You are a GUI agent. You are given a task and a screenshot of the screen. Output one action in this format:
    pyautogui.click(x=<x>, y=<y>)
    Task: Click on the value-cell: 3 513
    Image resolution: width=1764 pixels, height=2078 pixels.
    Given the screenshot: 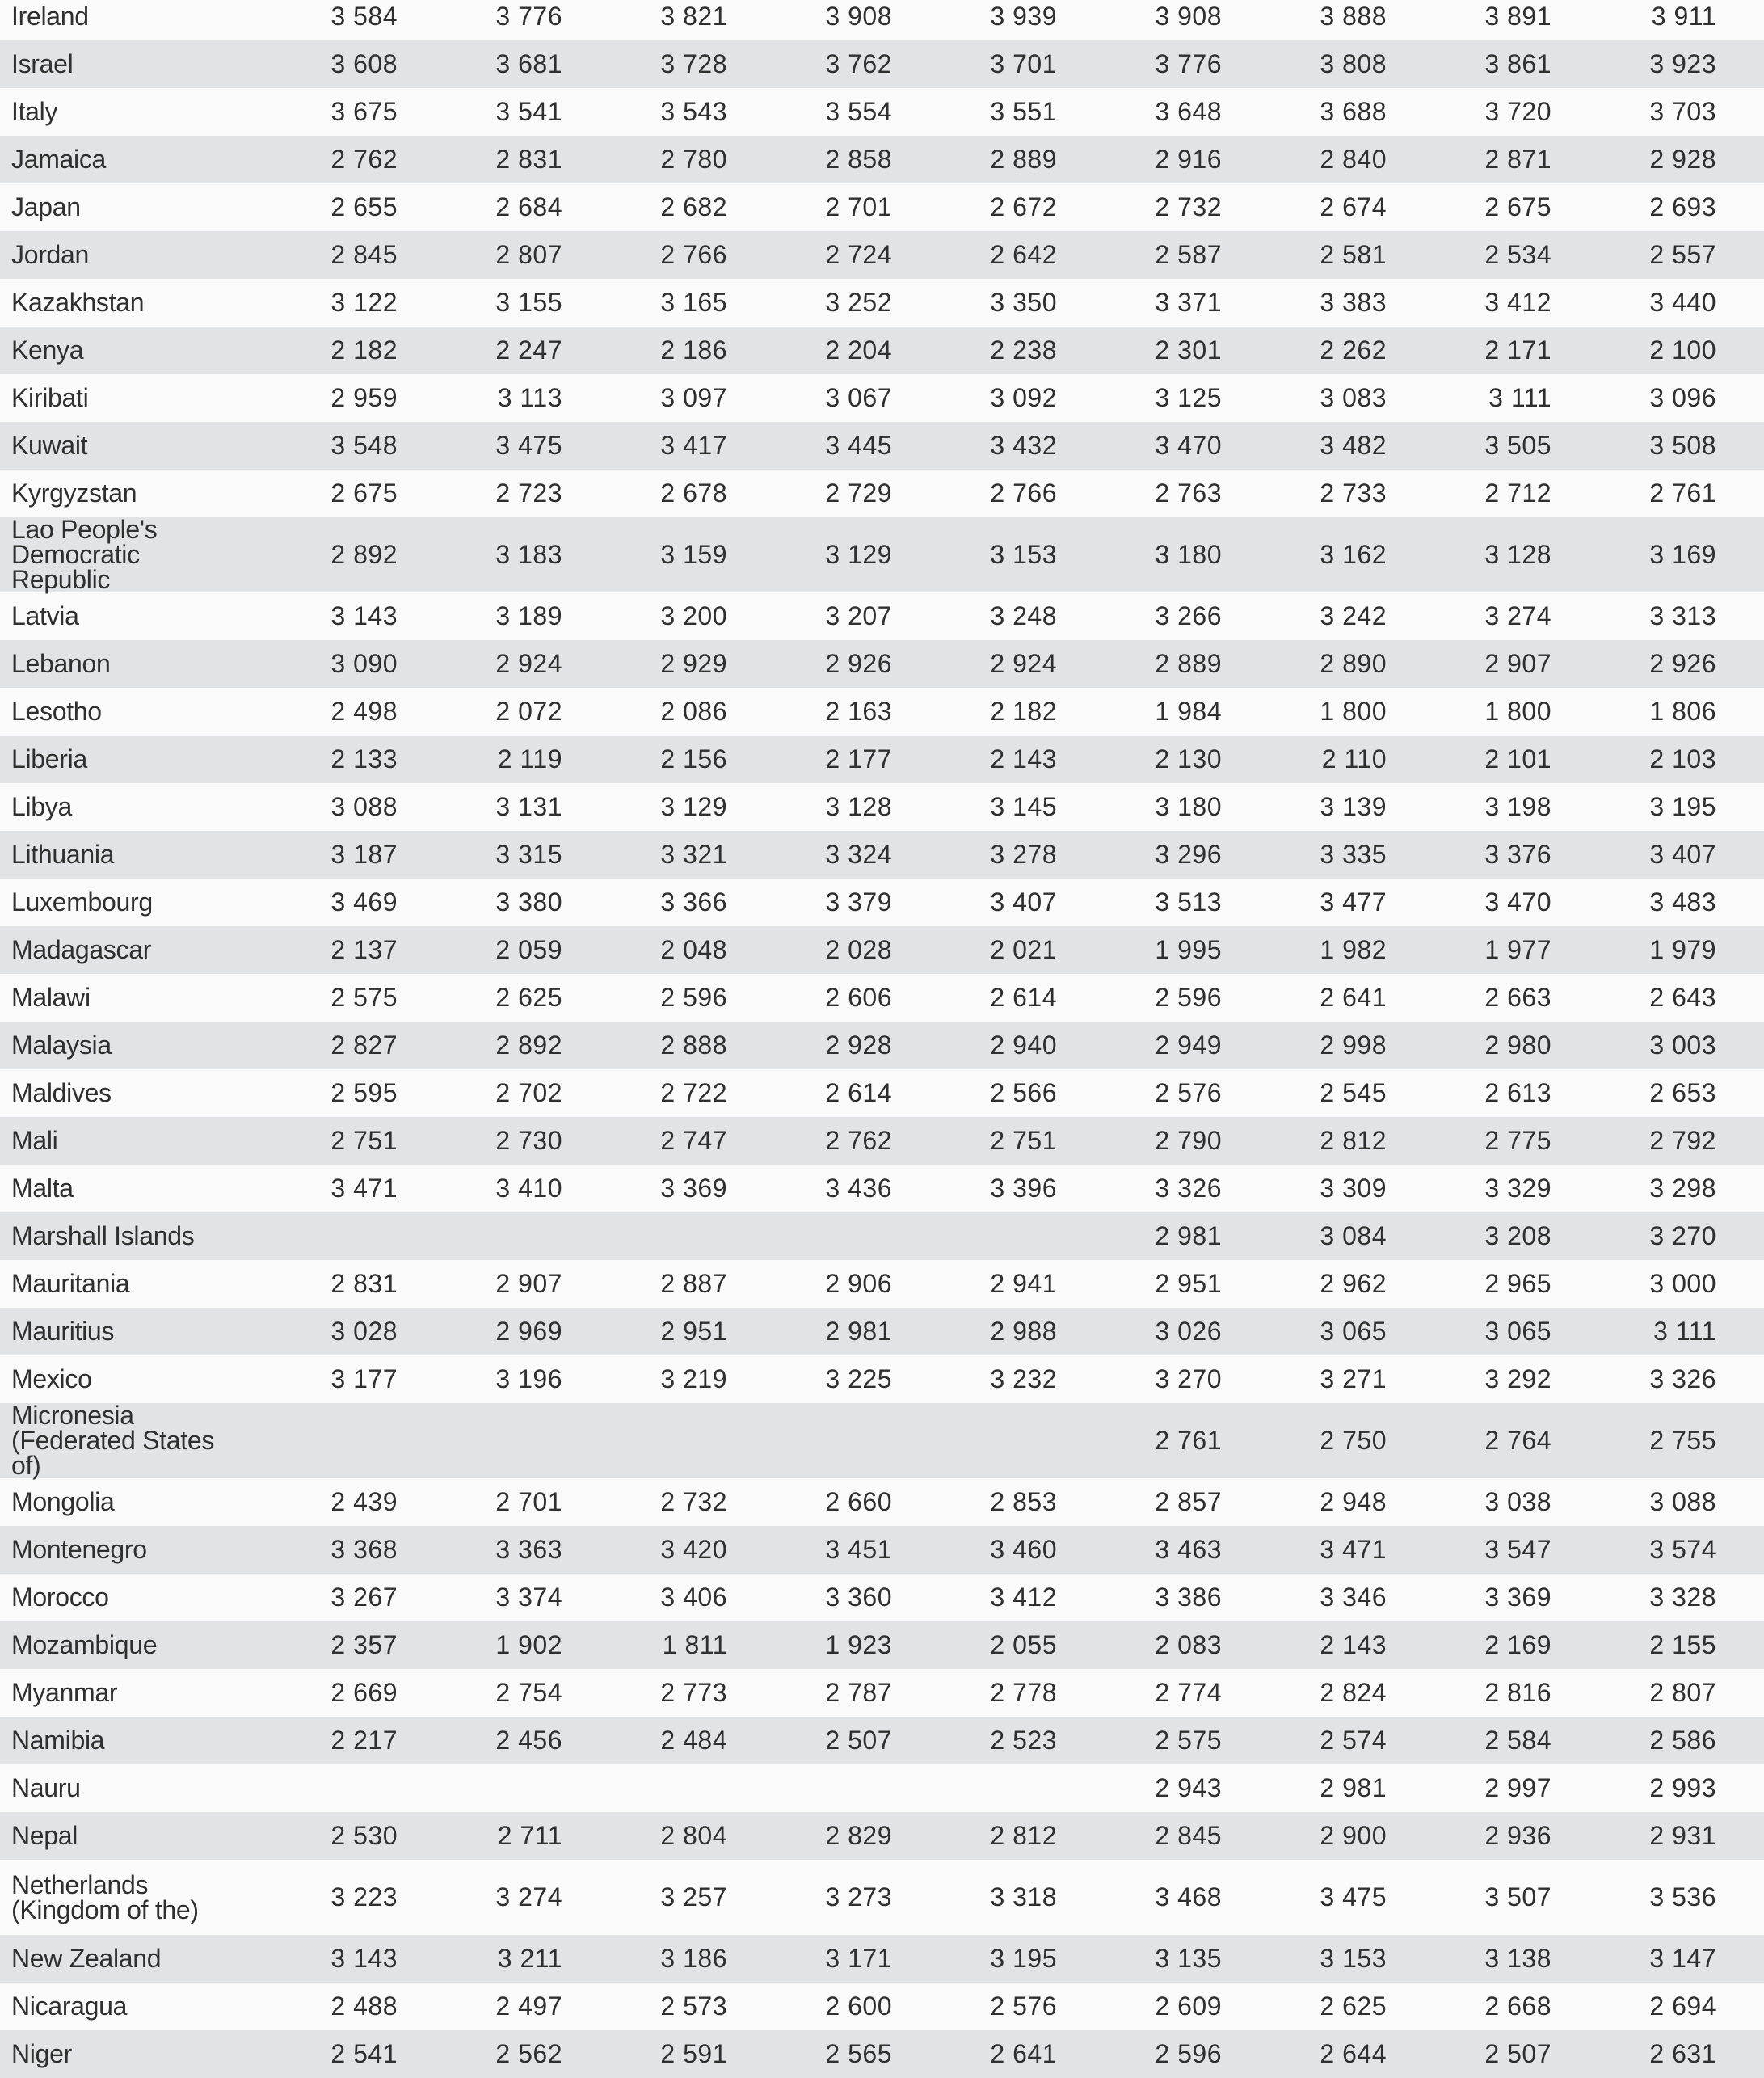 What is the action you would take?
    pyautogui.click(x=1188, y=902)
    